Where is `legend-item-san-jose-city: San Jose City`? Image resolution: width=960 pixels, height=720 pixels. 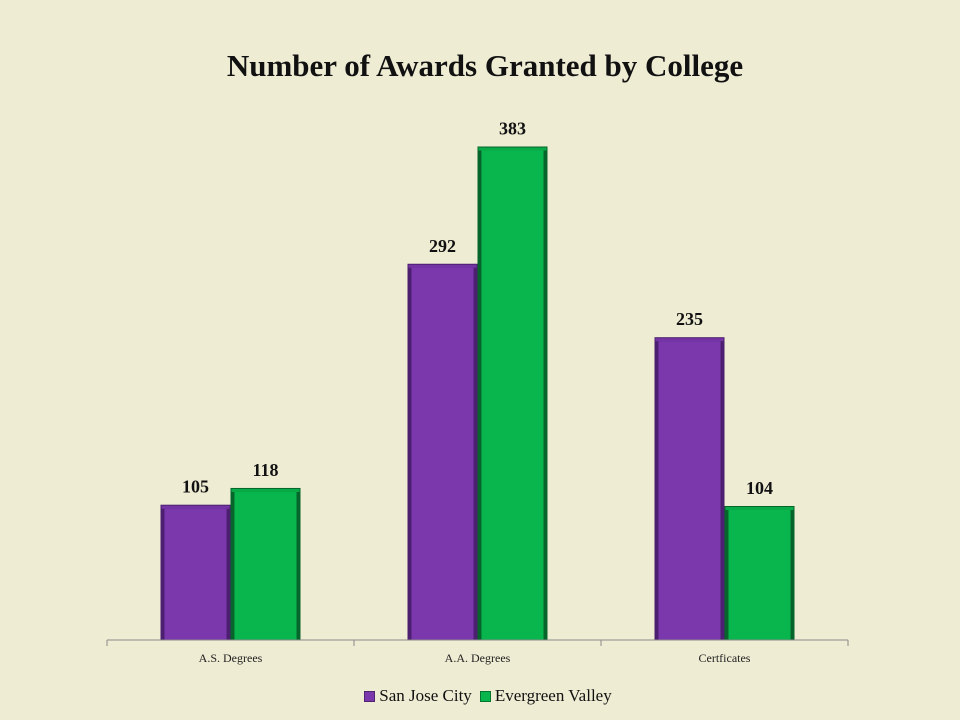
legend-item-san-jose-city: San Jose City is located at coordinates (418, 696).